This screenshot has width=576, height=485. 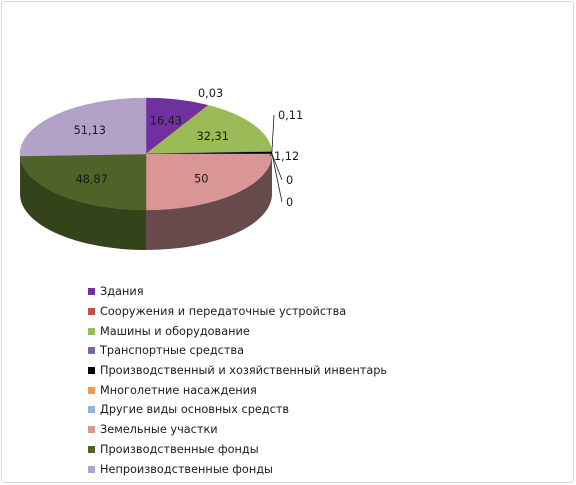 I want to click on legend-item: Транспортные средства, so click(x=237, y=351).